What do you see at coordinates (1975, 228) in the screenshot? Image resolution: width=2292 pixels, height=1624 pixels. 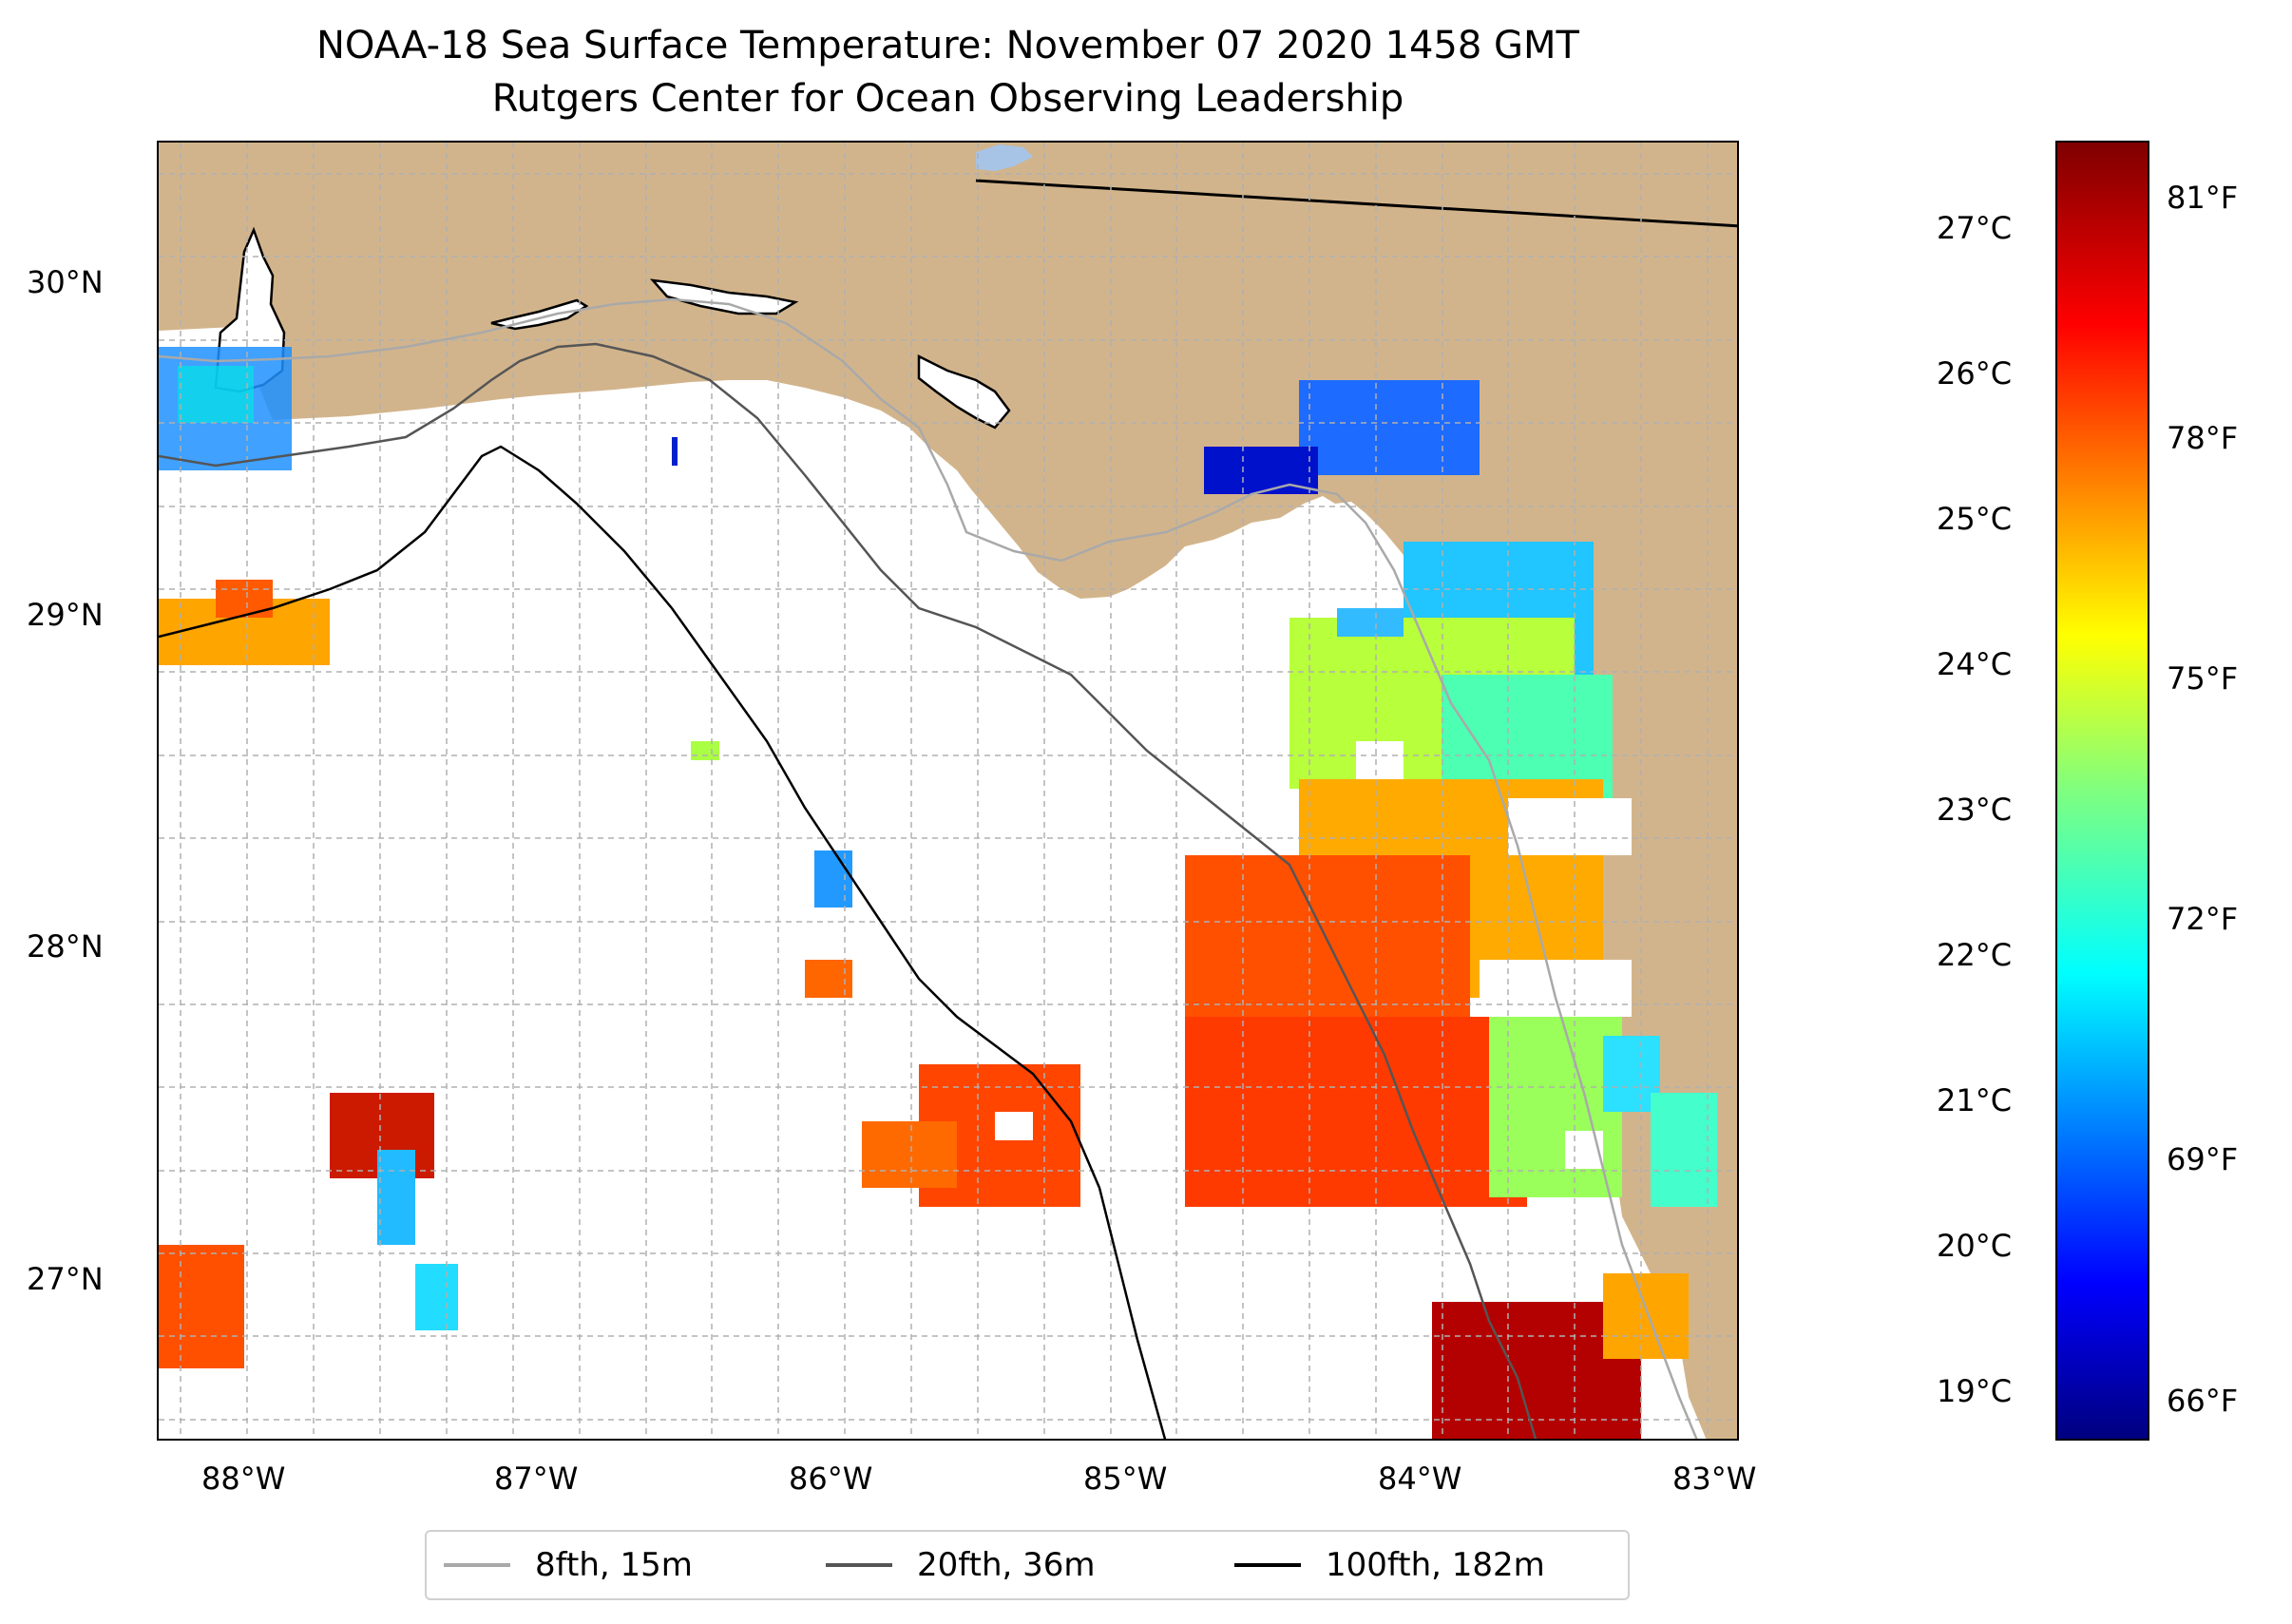 I see `celsius-tick-label: 27°C` at bounding box center [1975, 228].